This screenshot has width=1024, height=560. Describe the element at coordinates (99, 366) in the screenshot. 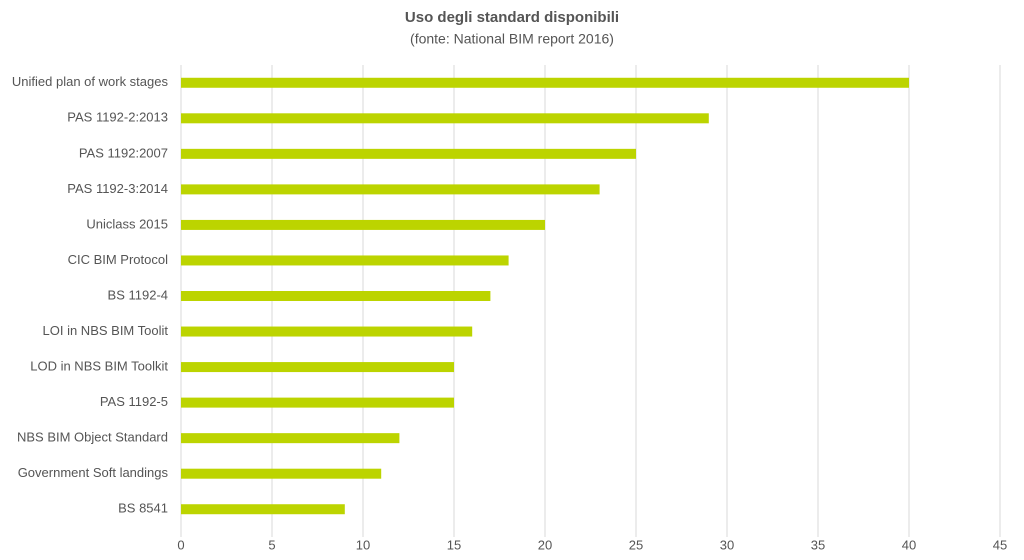

I see `y-tick-label: LOD in NBS BIM Toolkit` at that location.